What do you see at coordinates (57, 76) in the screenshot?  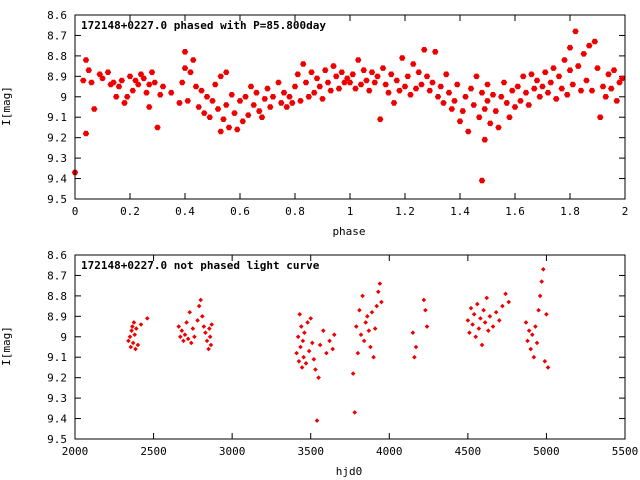 I see `y-tick-label: 8.9` at bounding box center [57, 76].